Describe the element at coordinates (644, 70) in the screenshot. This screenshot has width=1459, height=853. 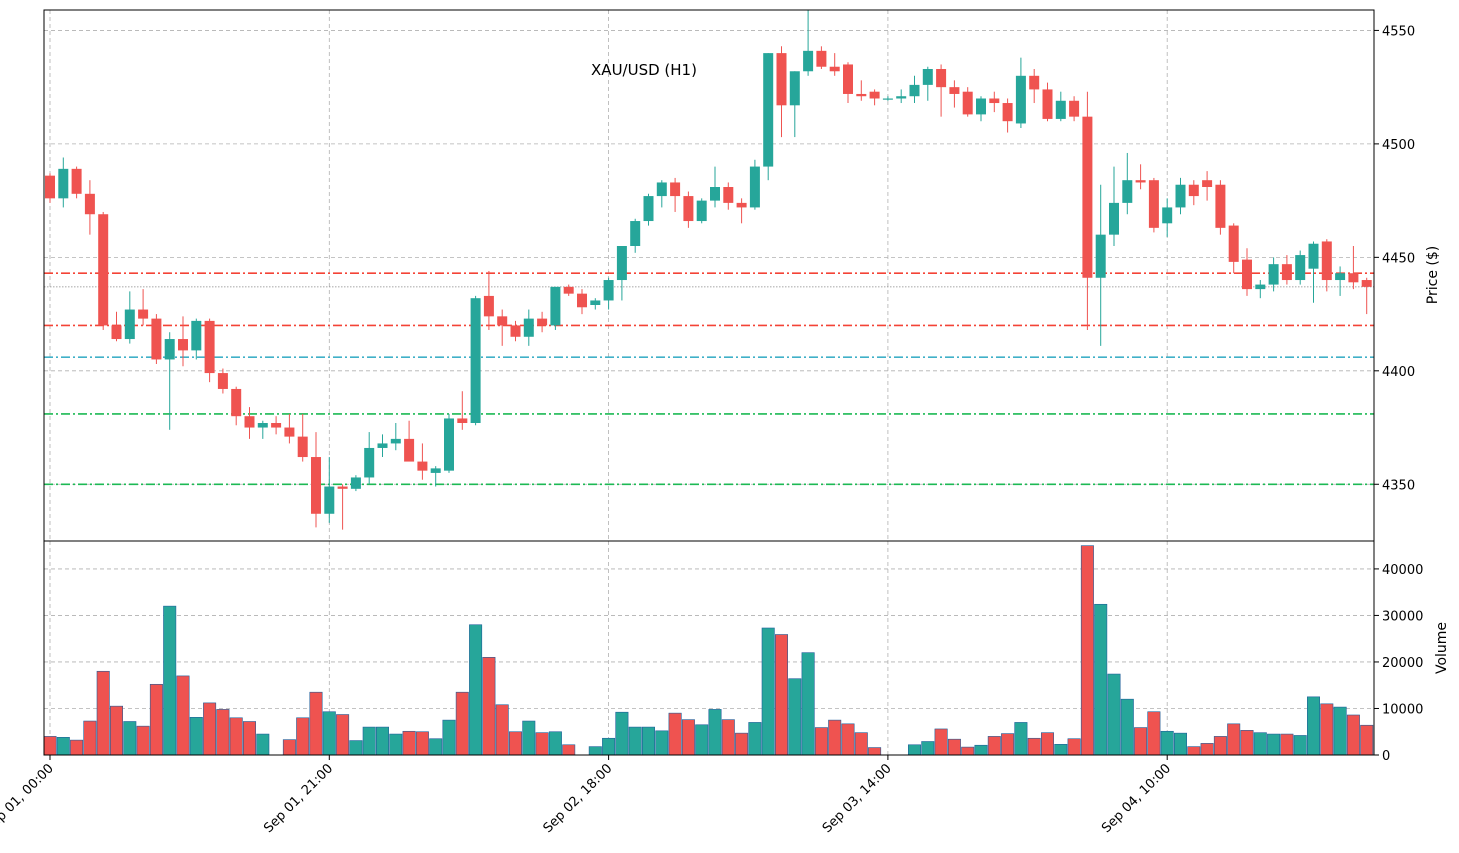
I see `chart-title: XAU/USD (H1)` at that location.